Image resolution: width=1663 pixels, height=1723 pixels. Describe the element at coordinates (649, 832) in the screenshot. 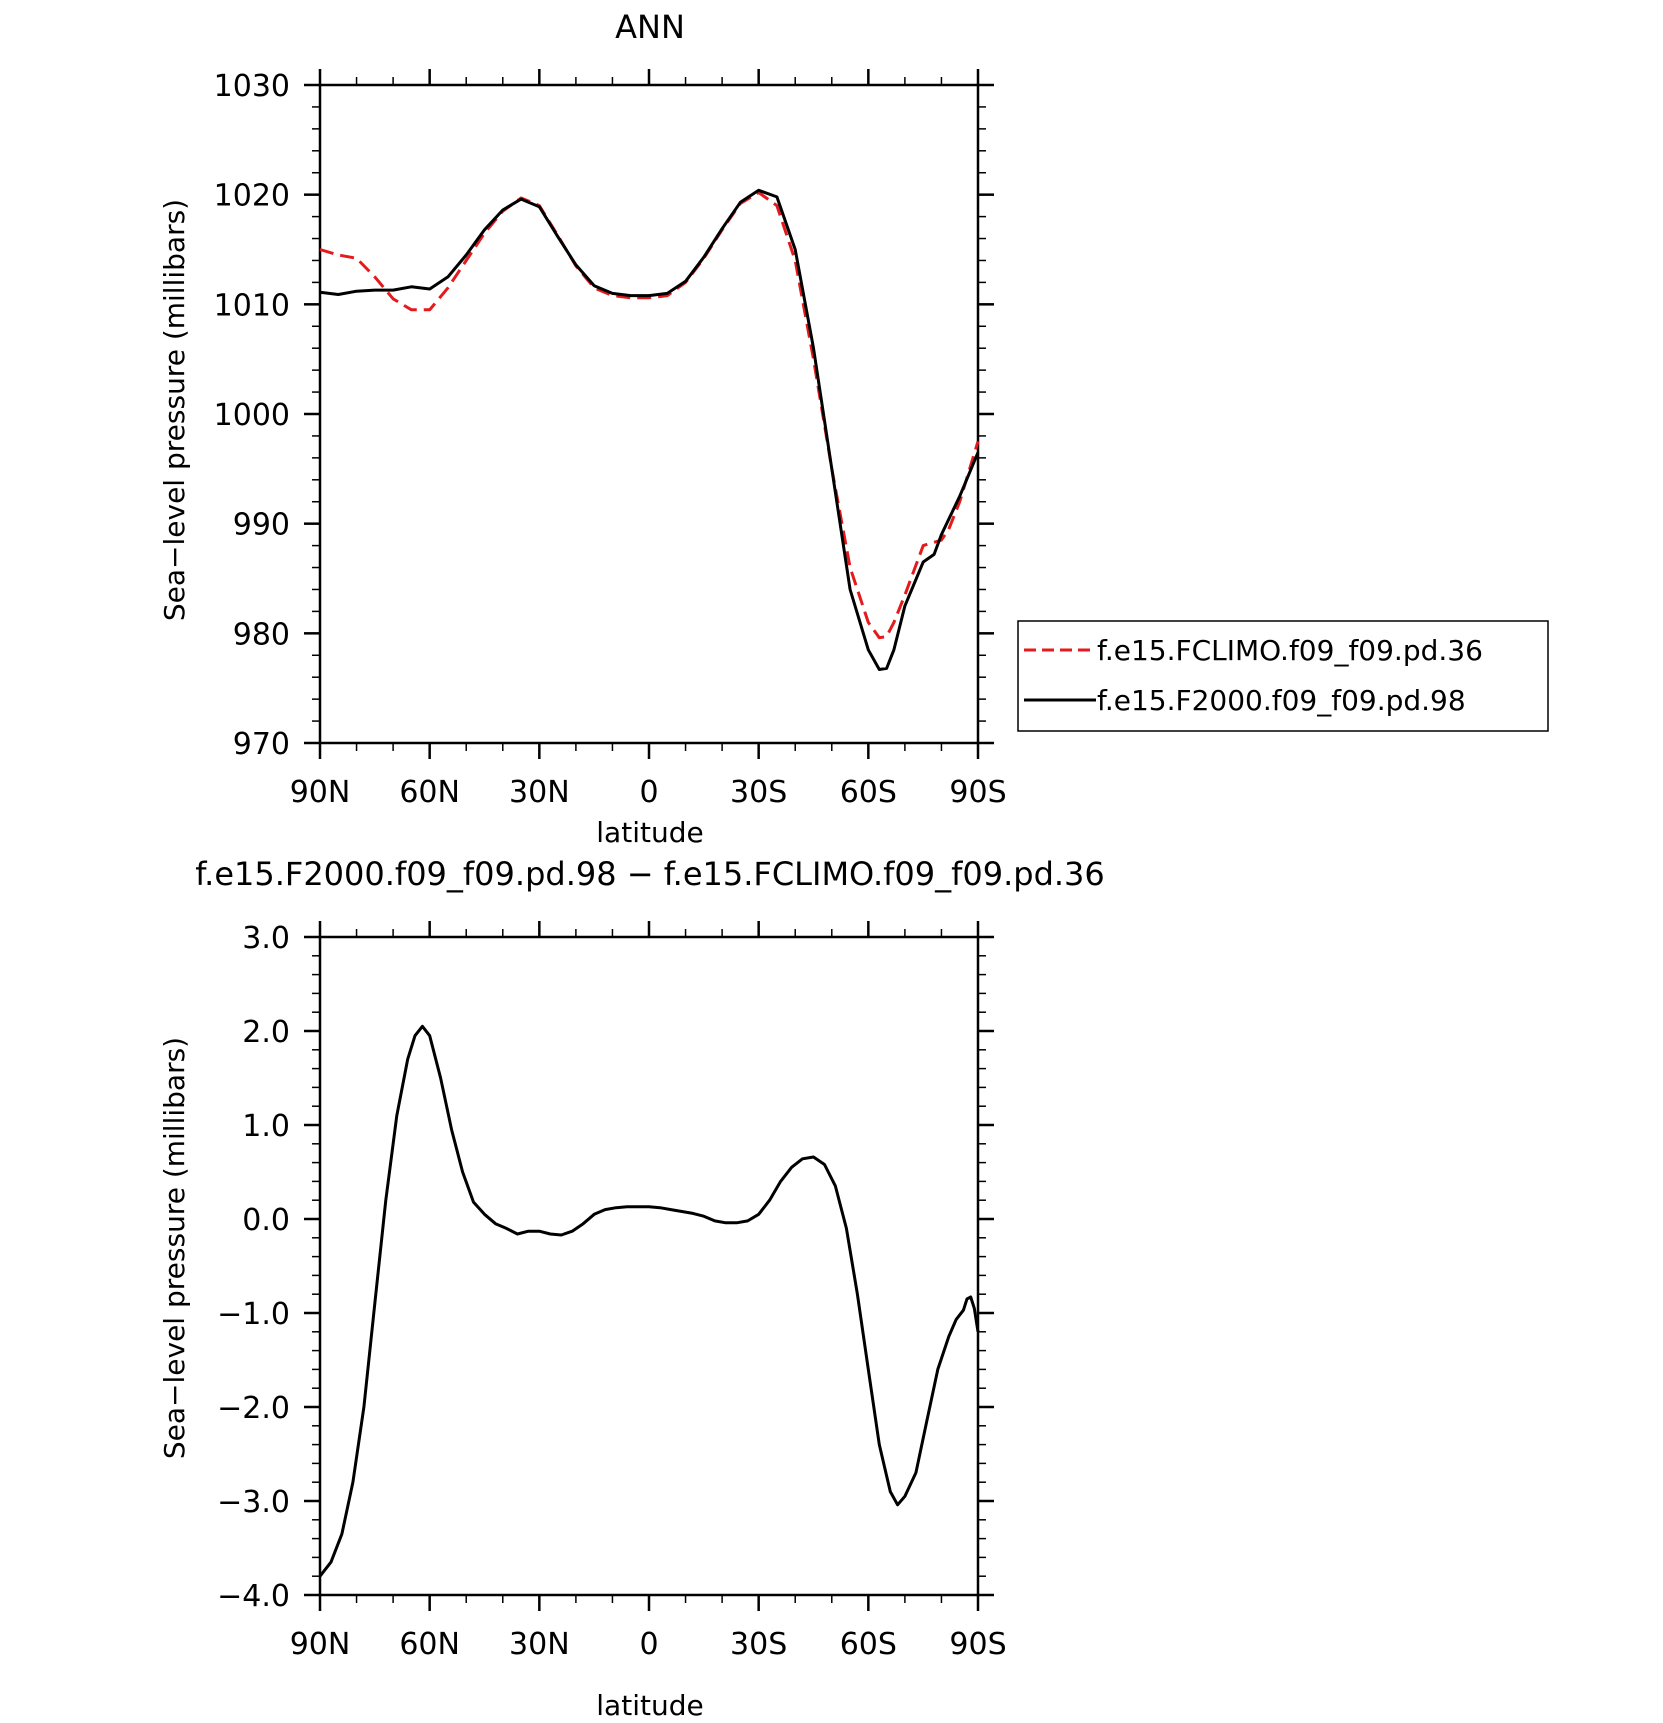

I see `top-x-axis-label: latitude` at that location.